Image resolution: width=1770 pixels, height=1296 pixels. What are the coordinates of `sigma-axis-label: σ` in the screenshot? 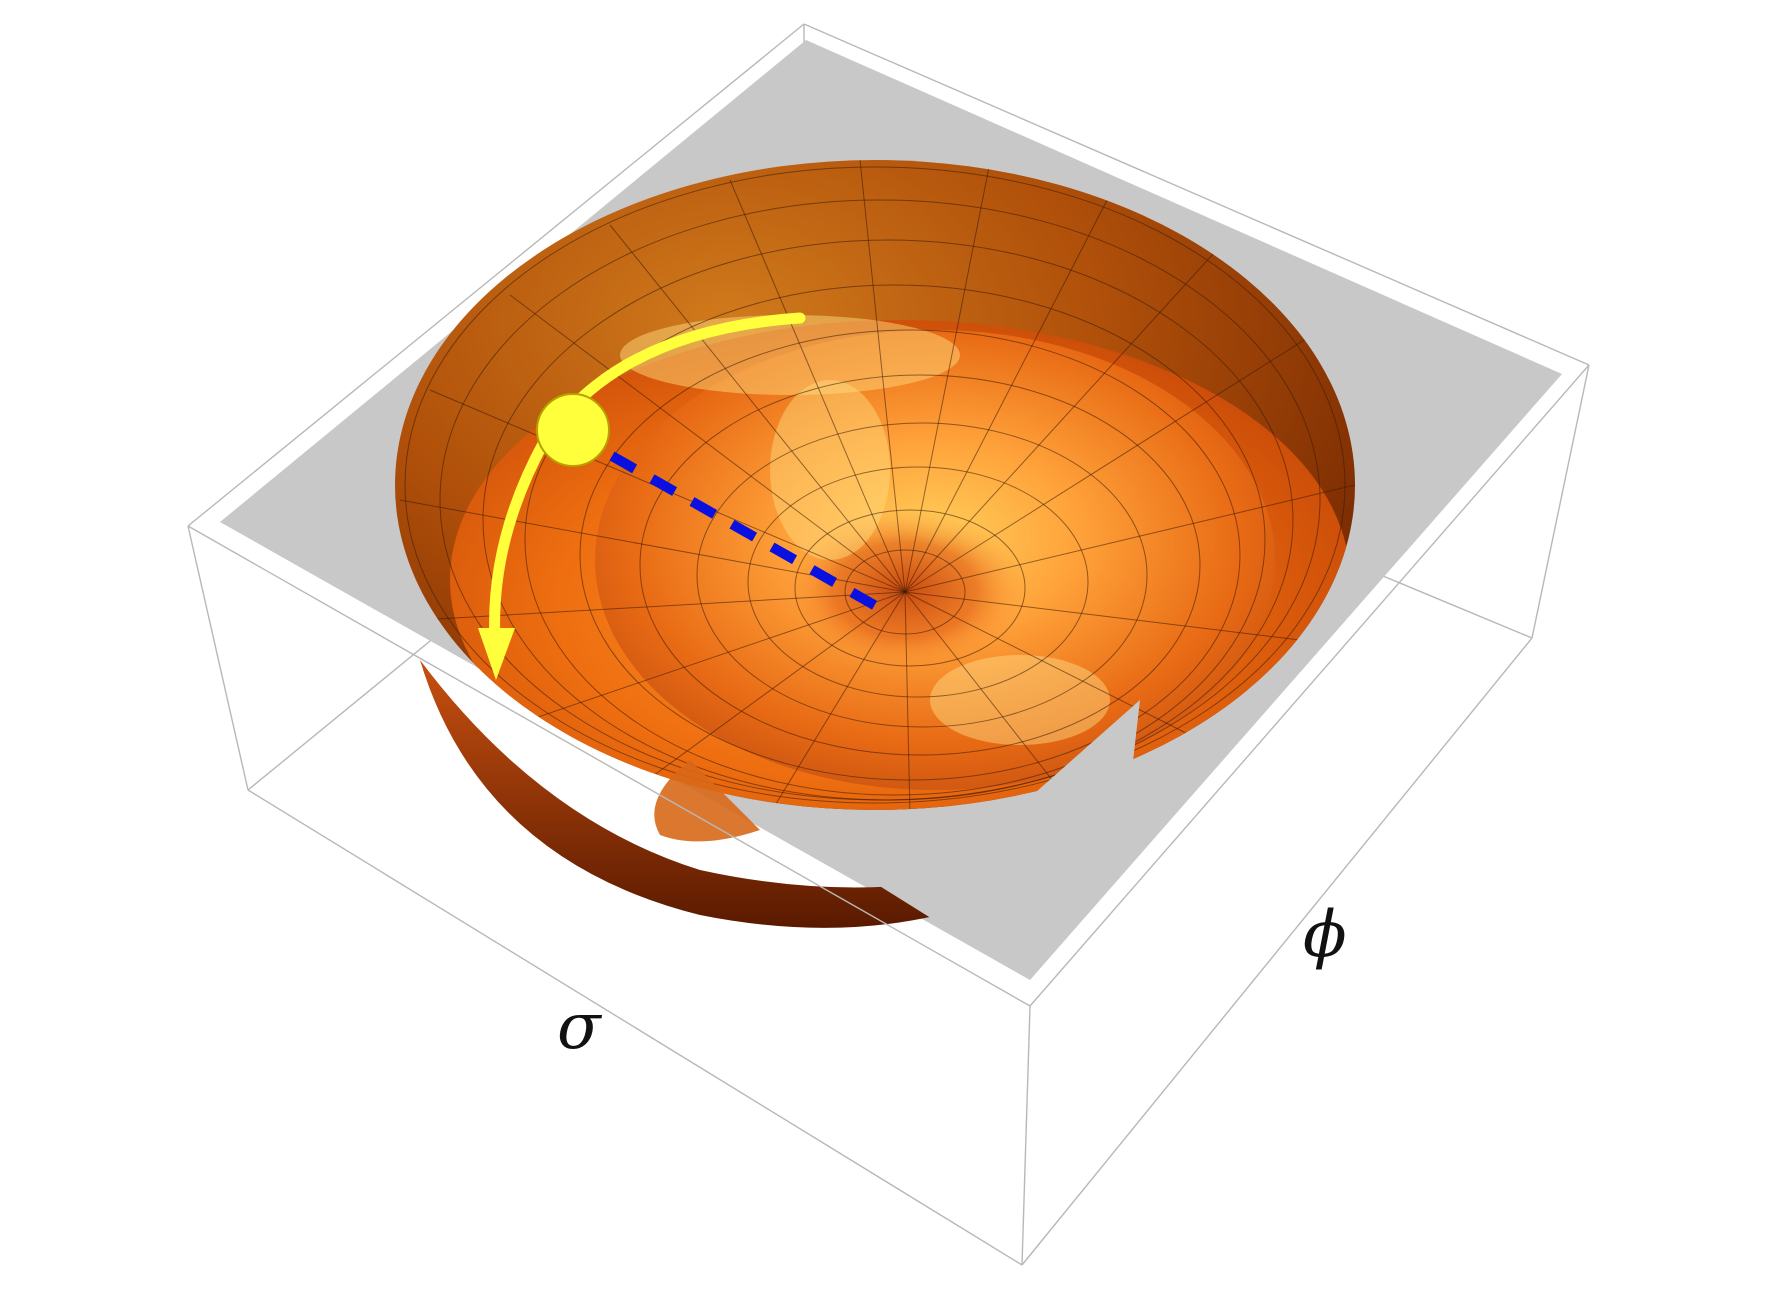 It's located at (580, 1027).